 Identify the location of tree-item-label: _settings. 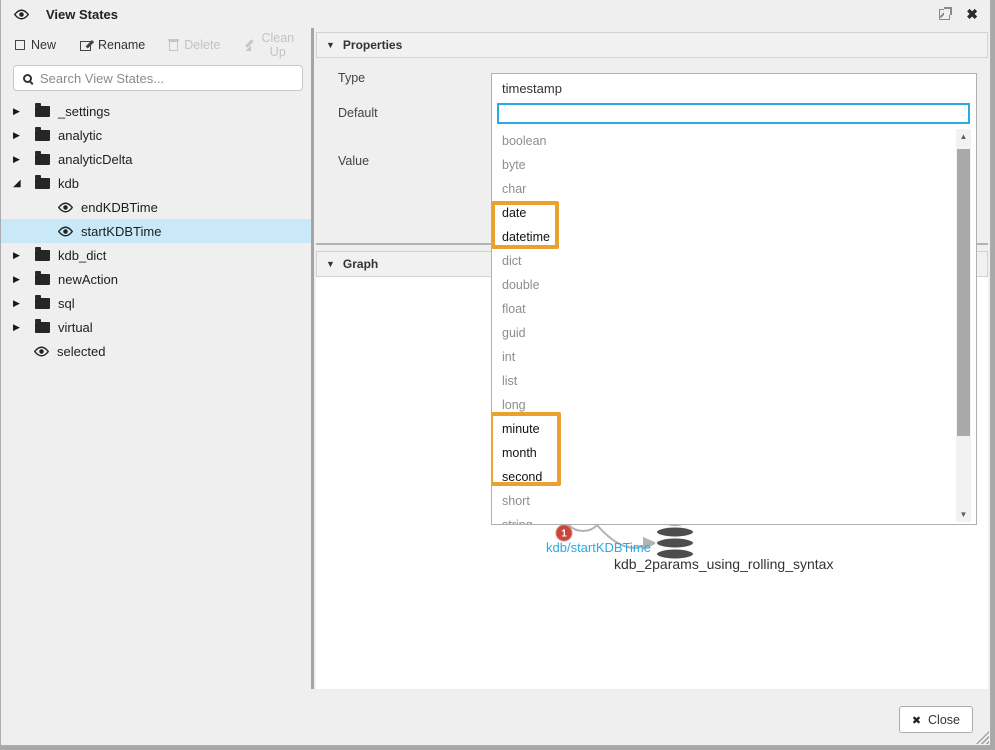
(84, 111).